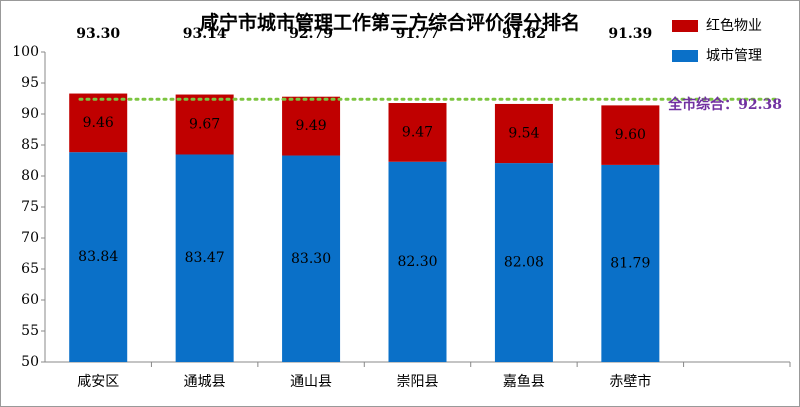  Describe the element at coordinates (30, 269) in the screenshot. I see `y-tick-label: 65` at that location.